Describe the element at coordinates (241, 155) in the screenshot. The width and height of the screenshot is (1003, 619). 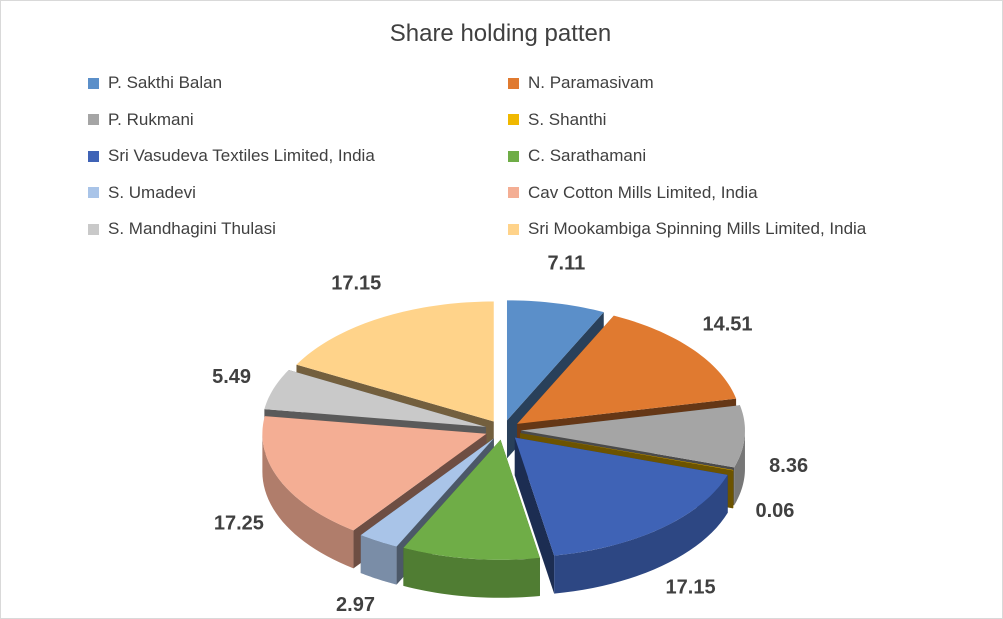
I see `legend-label: Sri Vasudeva Textiles Limited, India` at that location.